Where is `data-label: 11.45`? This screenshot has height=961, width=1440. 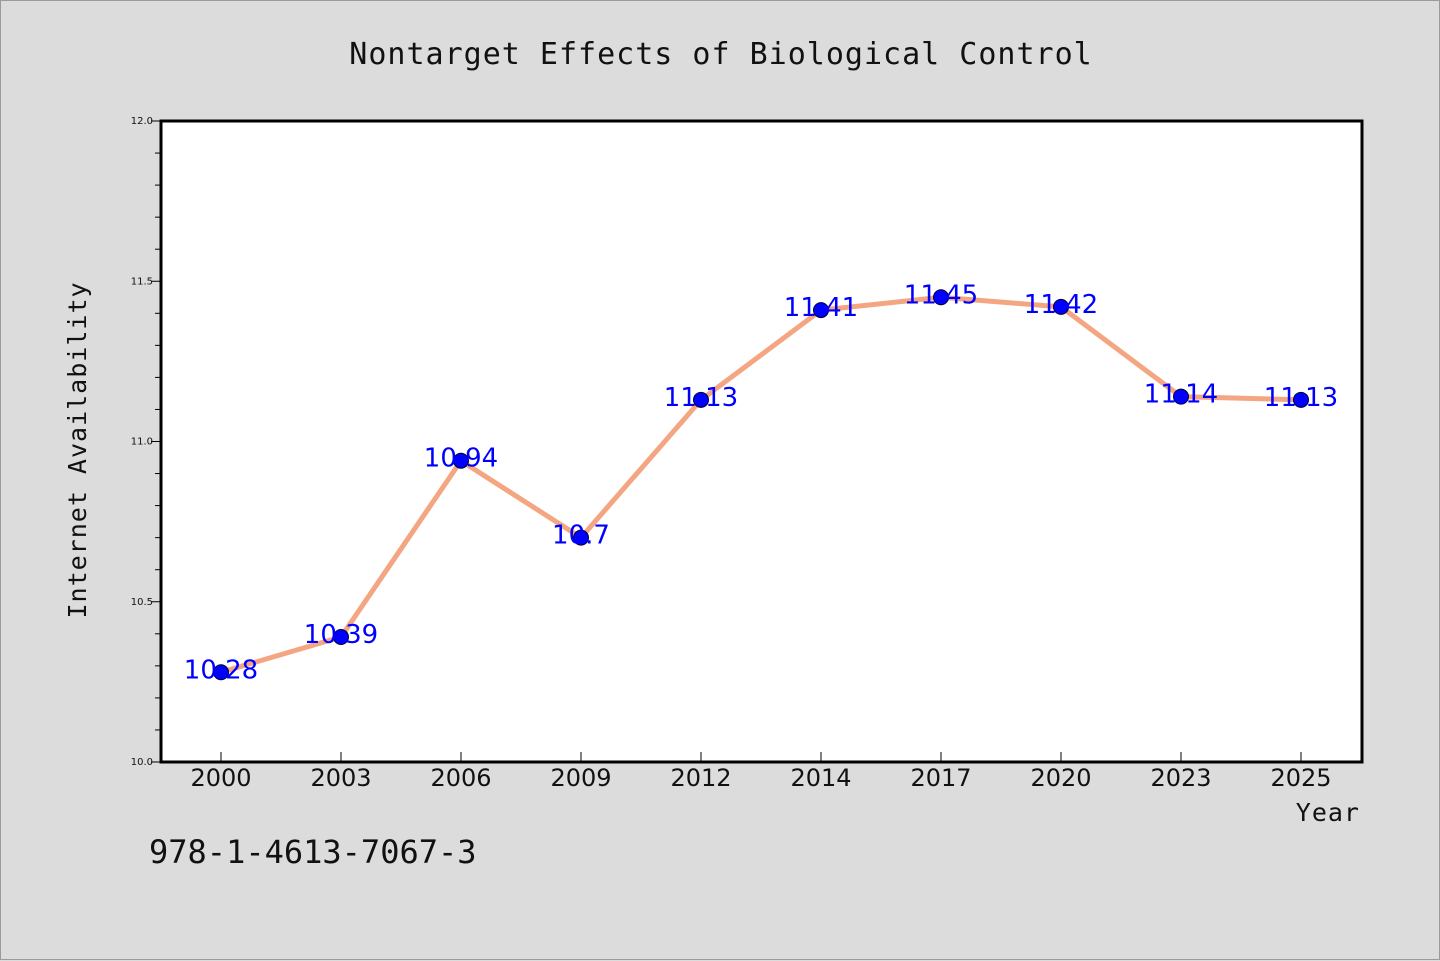 data-label: 11.45 is located at coordinates (941, 295).